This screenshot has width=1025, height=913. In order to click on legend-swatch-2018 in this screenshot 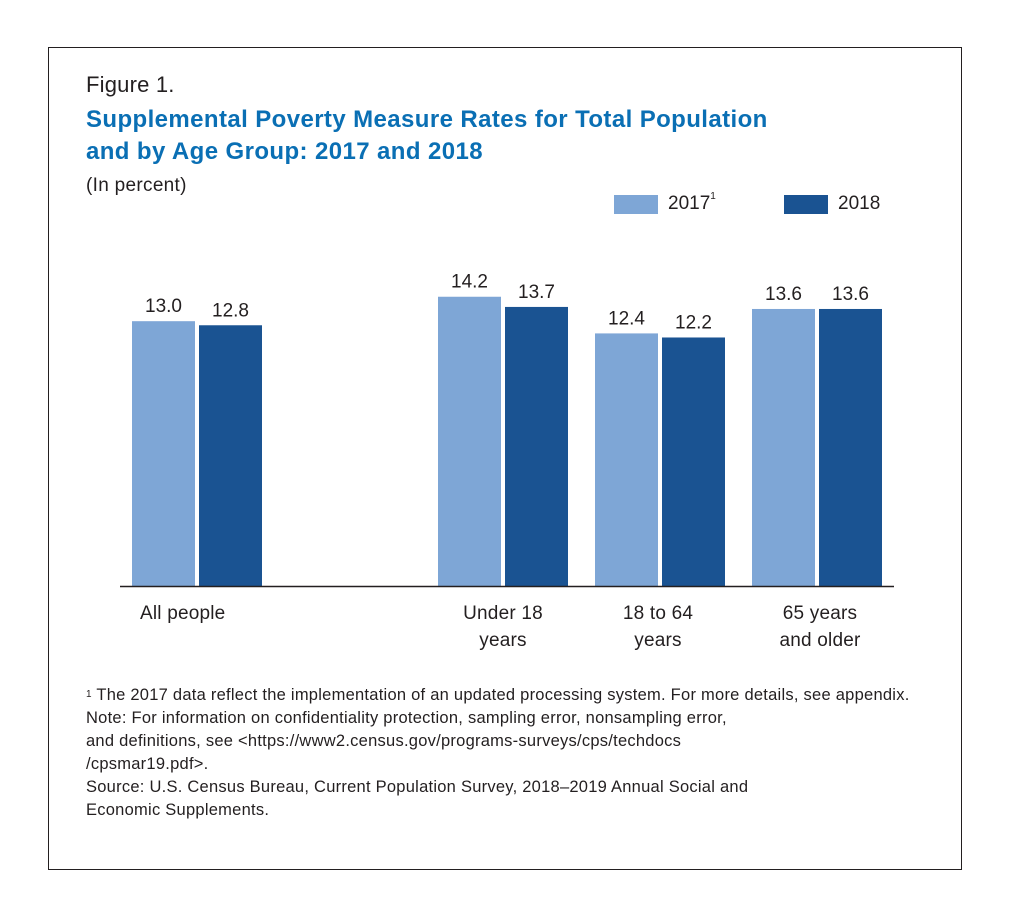, I will do `click(806, 204)`.